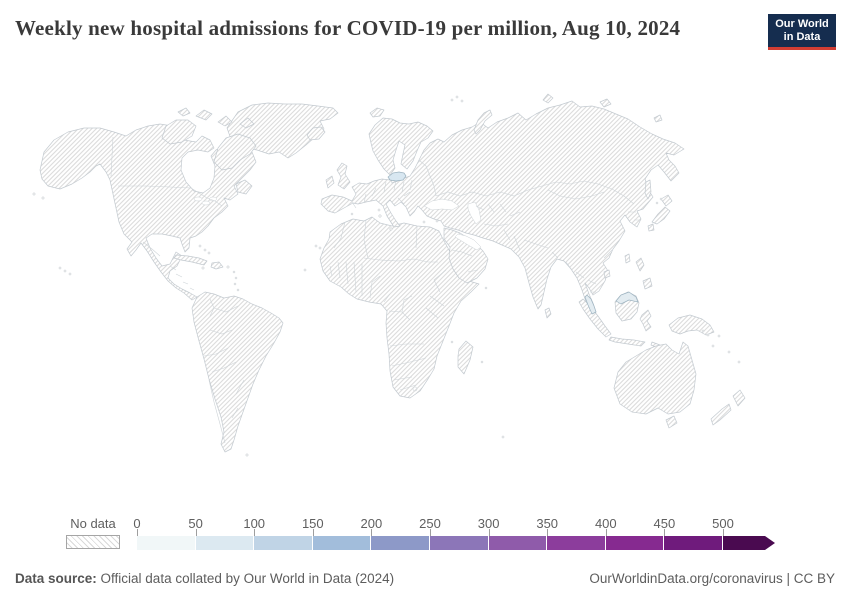 This screenshot has height=600, width=850. I want to click on north-america, so click(148, 212).